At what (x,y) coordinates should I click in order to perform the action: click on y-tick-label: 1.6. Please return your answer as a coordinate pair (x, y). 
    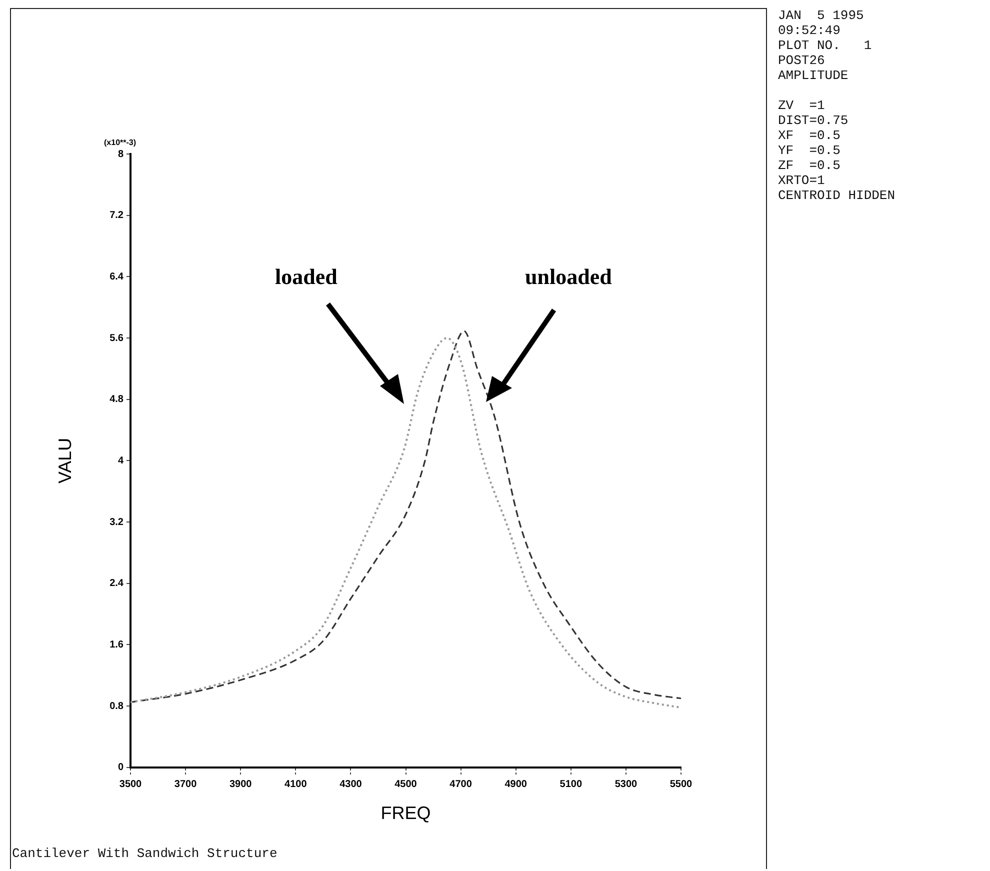
    Looking at the image, I should click on (117, 644).